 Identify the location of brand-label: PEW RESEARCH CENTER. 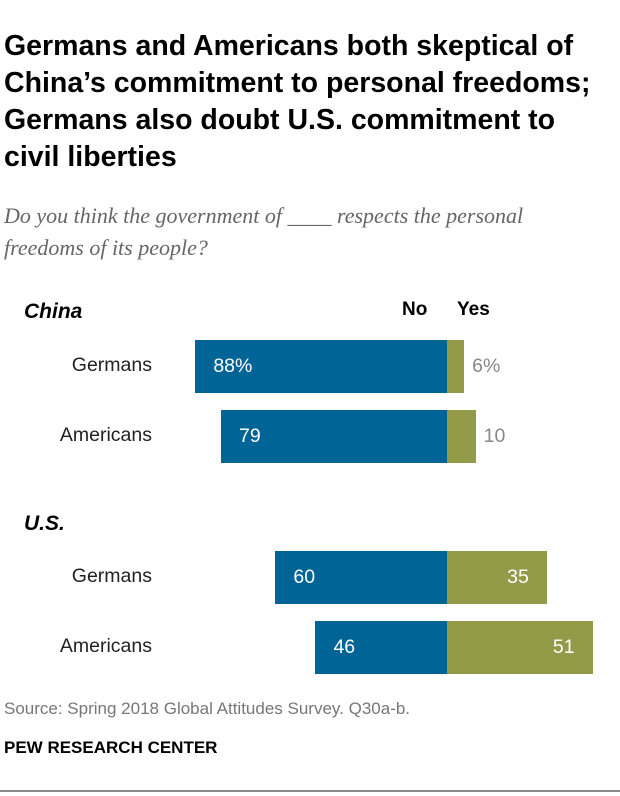
(111, 747).